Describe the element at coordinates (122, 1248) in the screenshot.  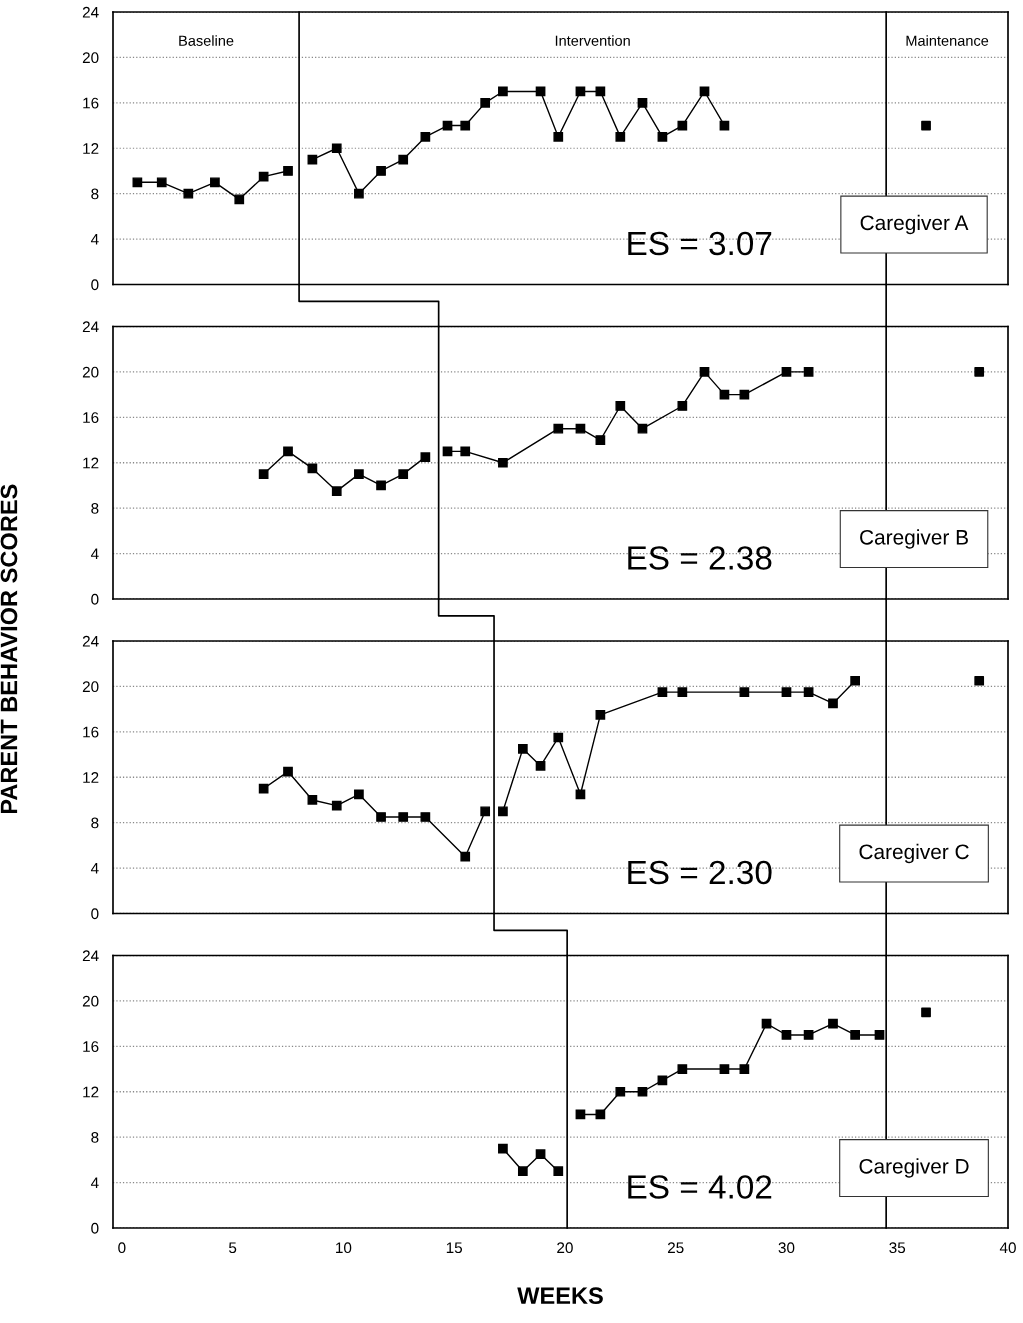
I see `x-tick-label: 0` at that location.